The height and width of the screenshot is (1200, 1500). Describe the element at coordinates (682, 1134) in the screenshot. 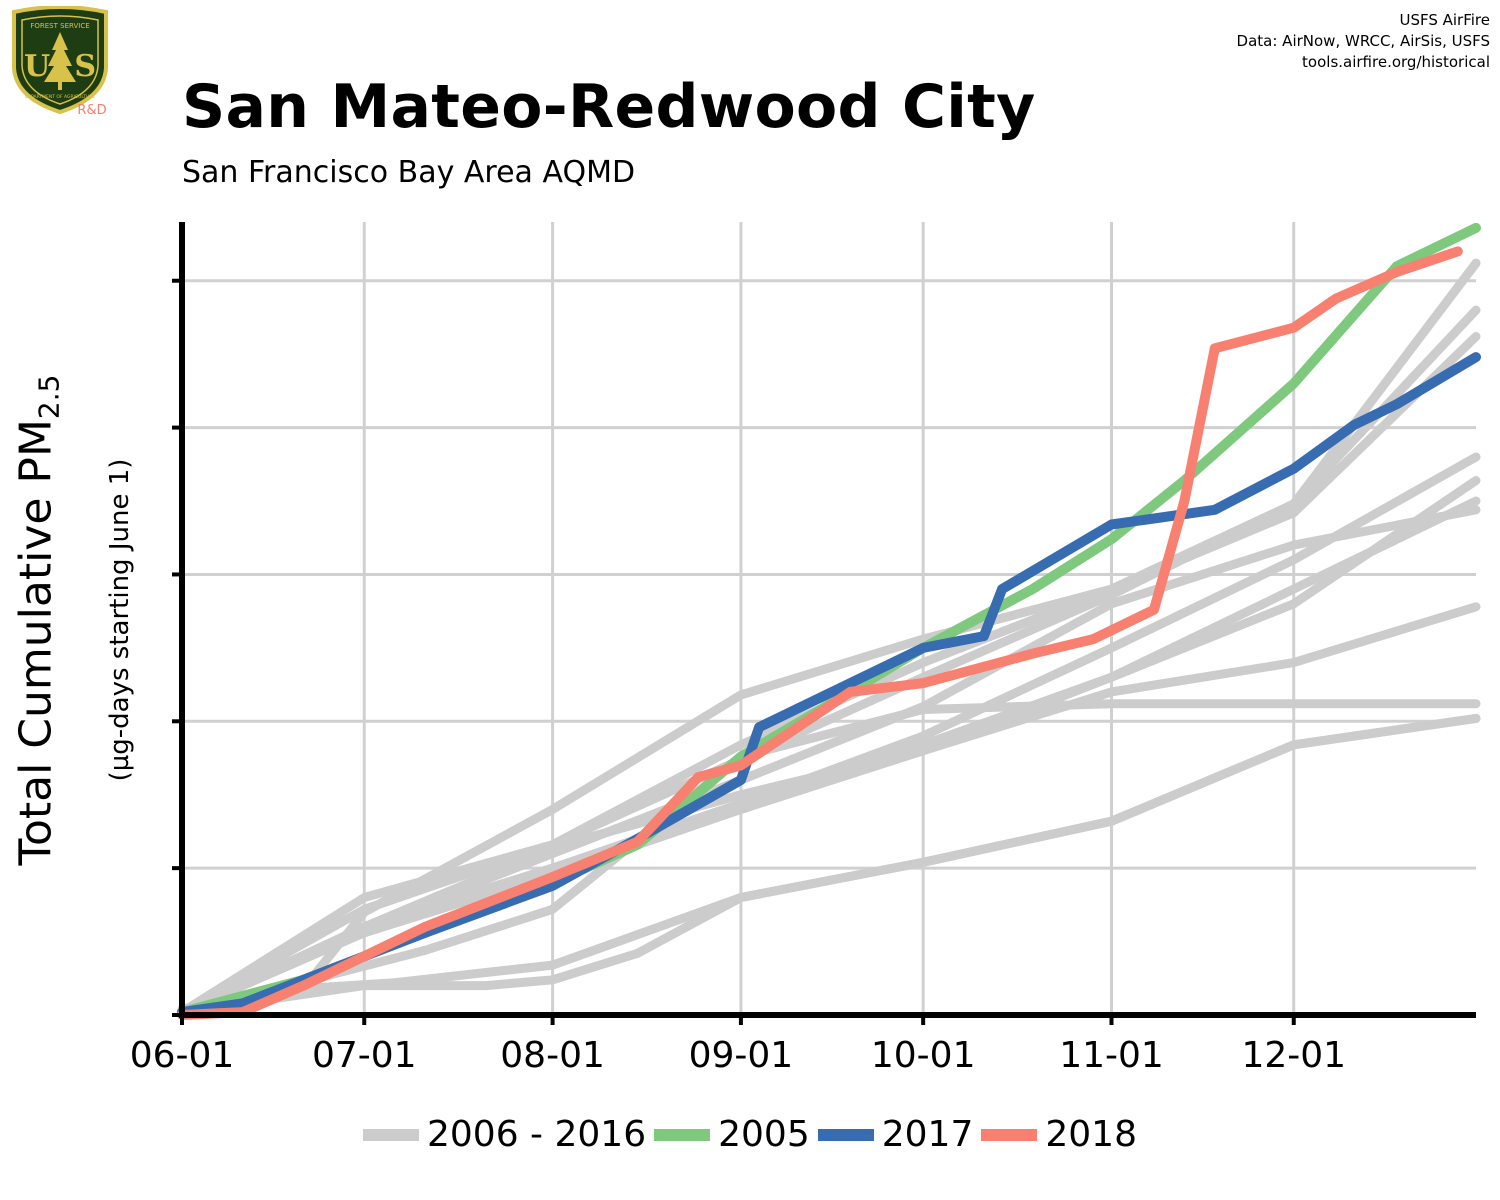

I see `legend-swatch-2005` at that location.